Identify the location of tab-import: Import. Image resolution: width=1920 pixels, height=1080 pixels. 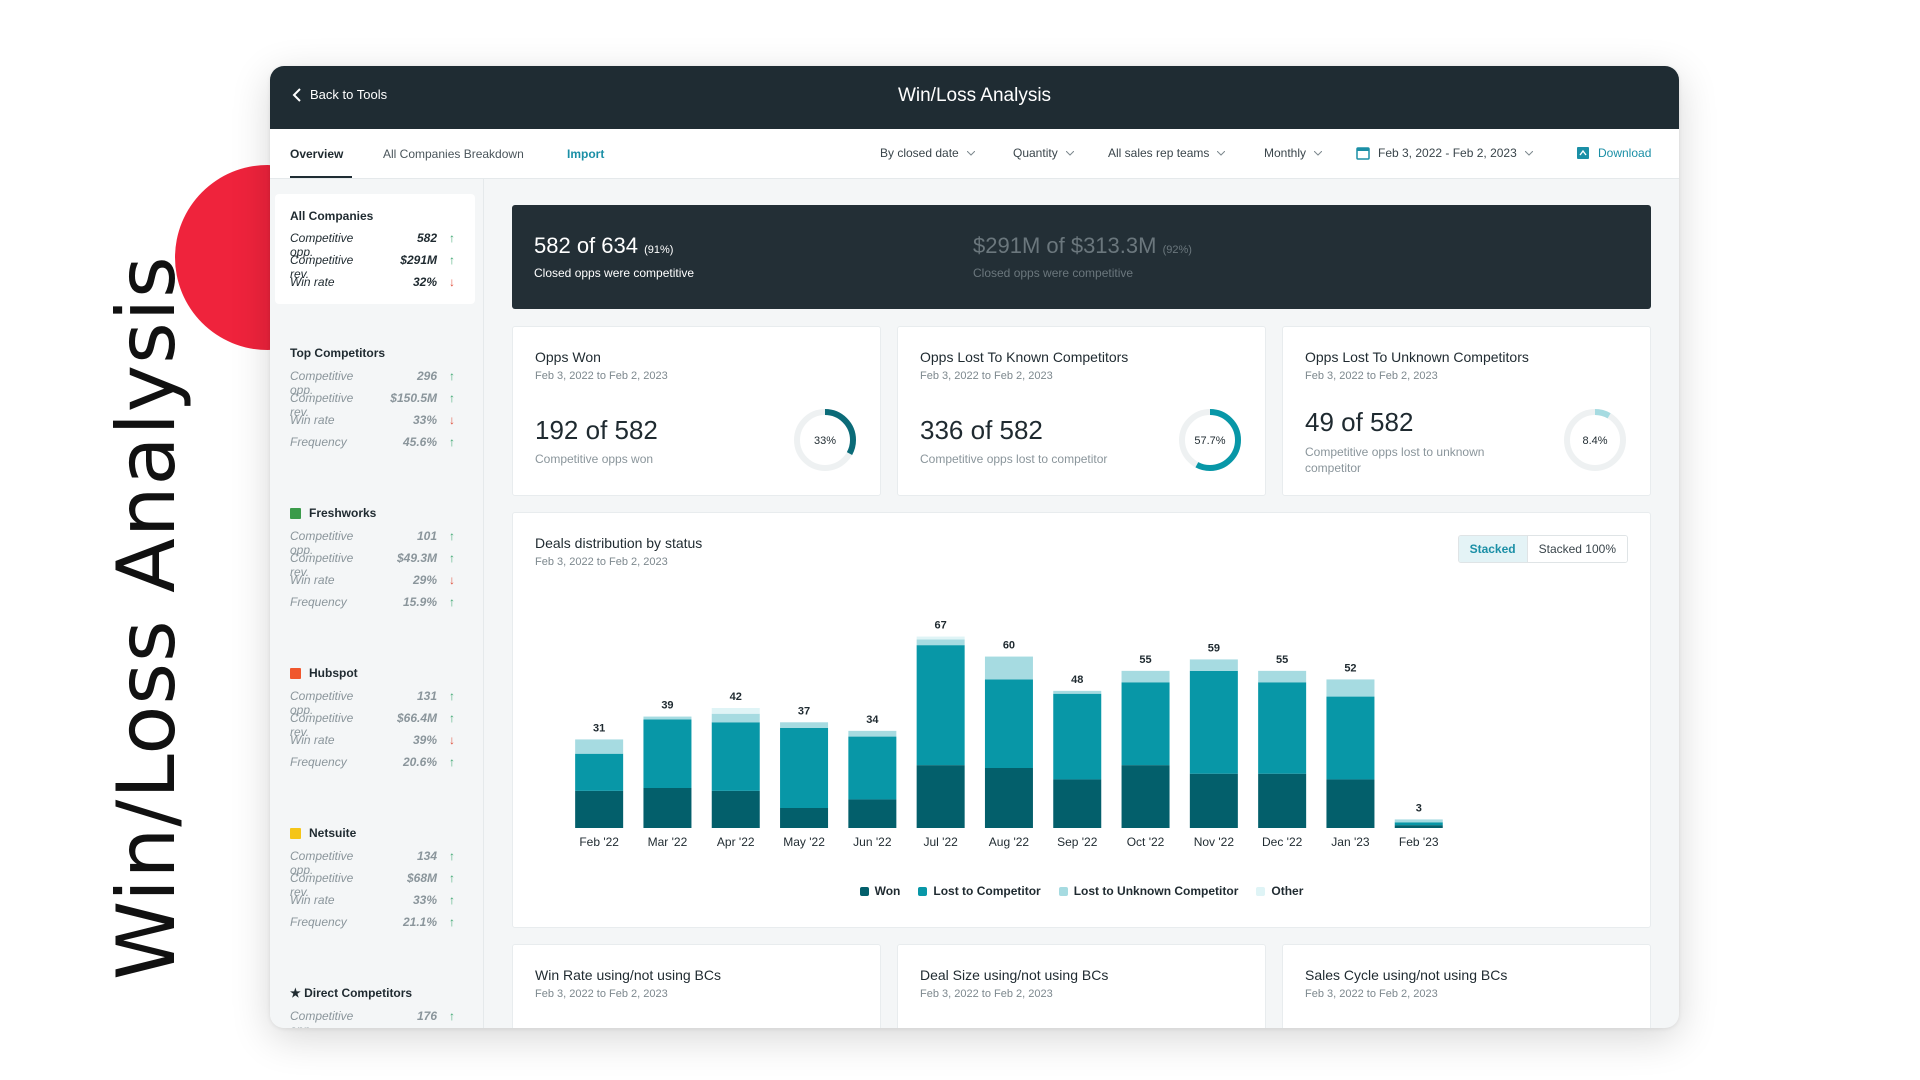
(586, 154).